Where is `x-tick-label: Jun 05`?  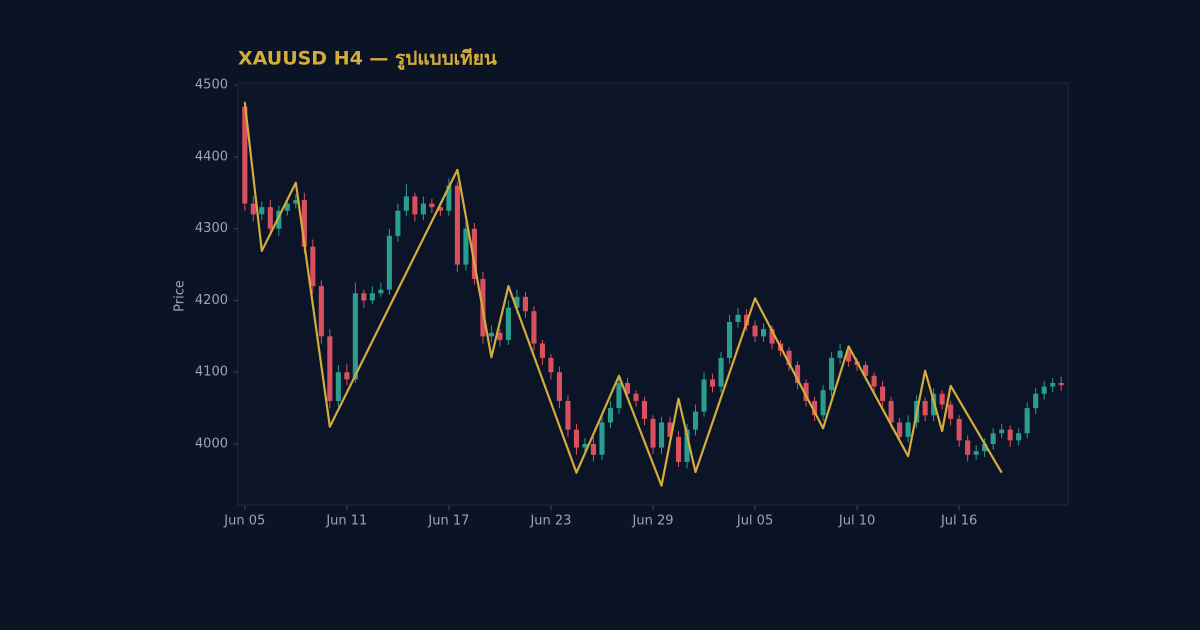 x-tick-label: Jun 05 is located at coordinates (244, 521).